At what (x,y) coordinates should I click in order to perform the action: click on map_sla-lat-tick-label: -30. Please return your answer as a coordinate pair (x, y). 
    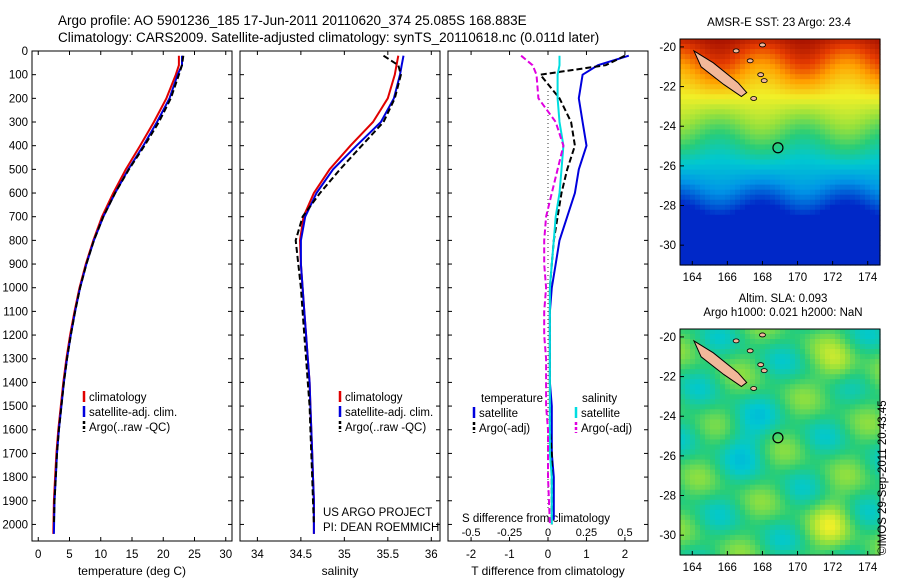
    Looking at the image, I should click on (667, 536).